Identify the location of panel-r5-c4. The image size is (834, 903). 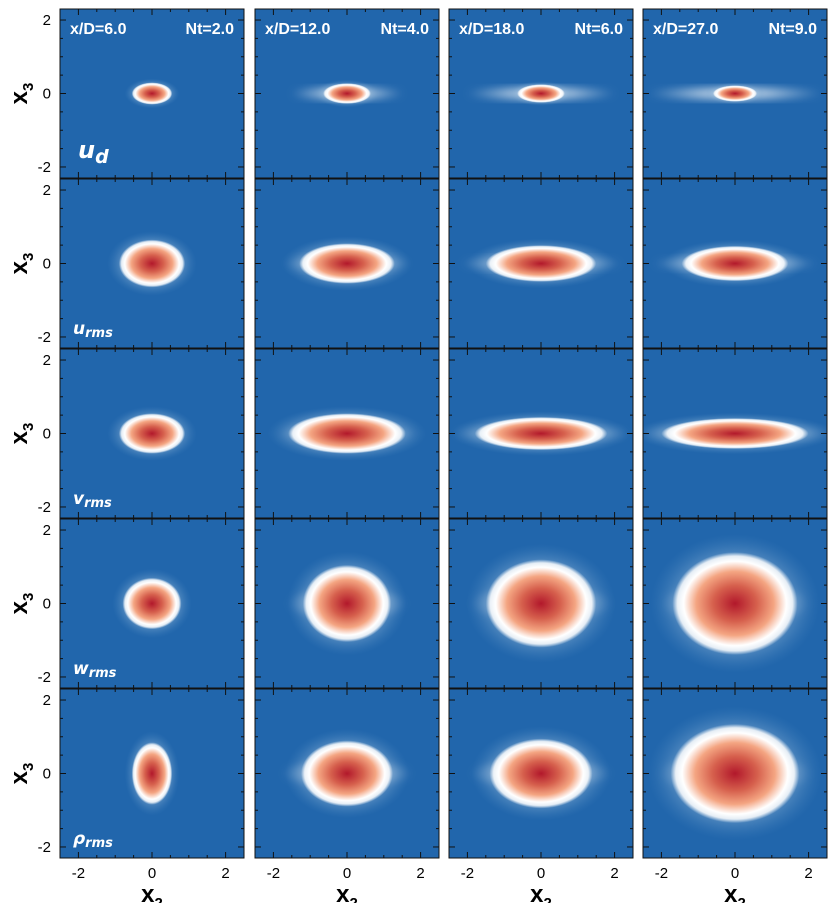
(735, 773).